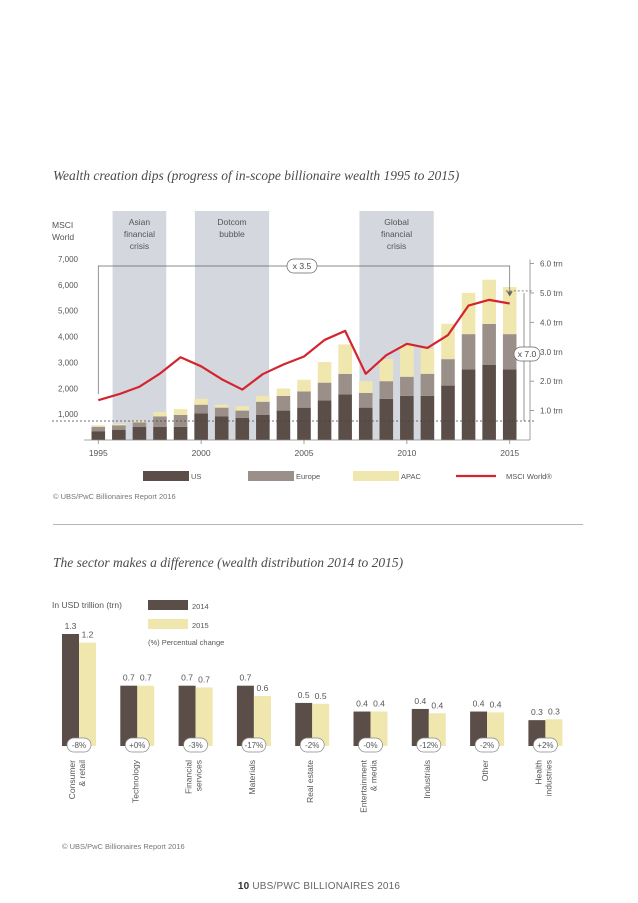 The height and width of the screenshot is (903, 638). What do you see at coordinates (489, 402) in the screenshot?
I see `bar-us-2014` at bounding box center [489, 402].